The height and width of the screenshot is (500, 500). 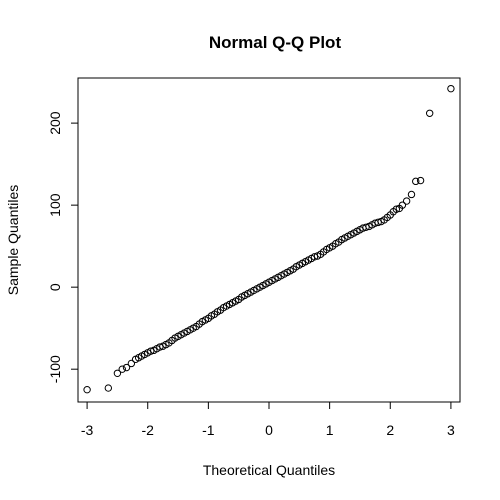 What do you see at coordinates (63, 247) in the screenshot?
I see `y-axis: -100 0 100 200` at bounding box center [63, 247].